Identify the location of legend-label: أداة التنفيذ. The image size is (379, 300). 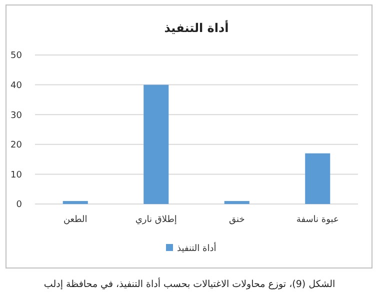
(196, 248).